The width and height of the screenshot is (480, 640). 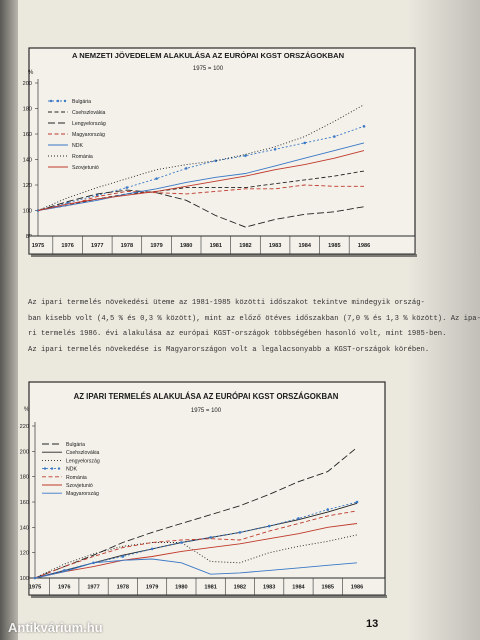 What do you see at coordinates (24, 503) in the screenshot?
I see `y-tick-label: 160` at bounding box center [24, 503].